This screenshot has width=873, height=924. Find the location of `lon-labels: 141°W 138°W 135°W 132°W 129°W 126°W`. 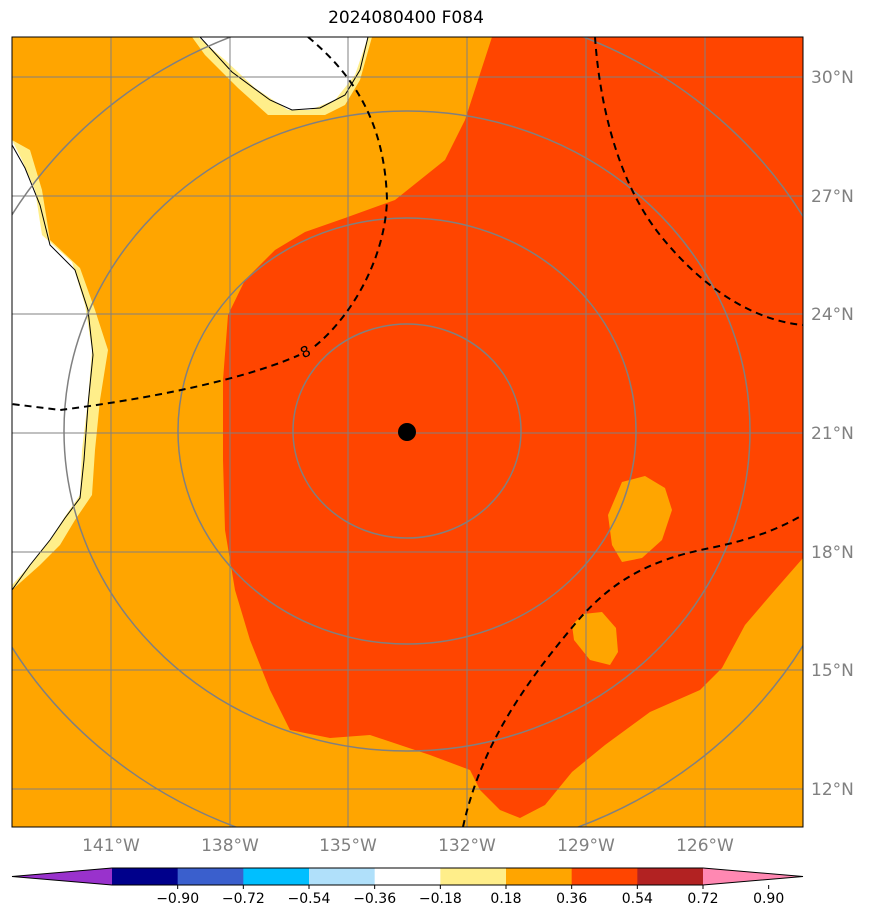

lon-labels: 141°W 138°W 135°W 132°W 129°W 126°W is located at coordinates (408, 846).